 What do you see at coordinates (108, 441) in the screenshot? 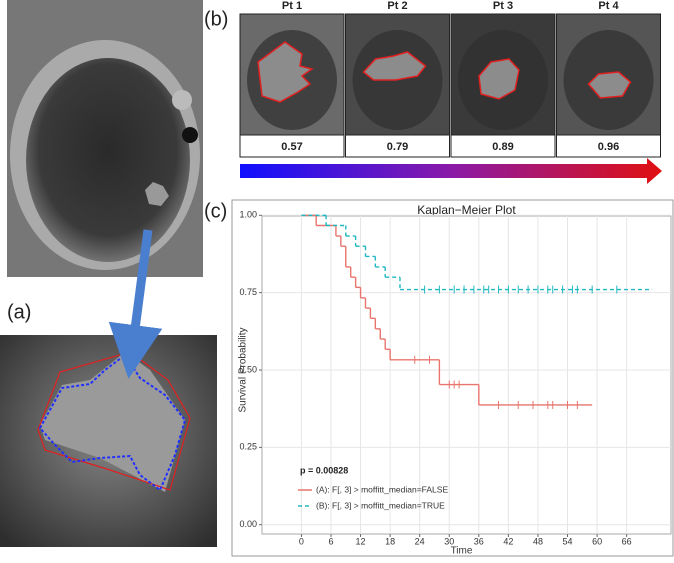
I see `zoom-image` at bounding box center [108, 441].